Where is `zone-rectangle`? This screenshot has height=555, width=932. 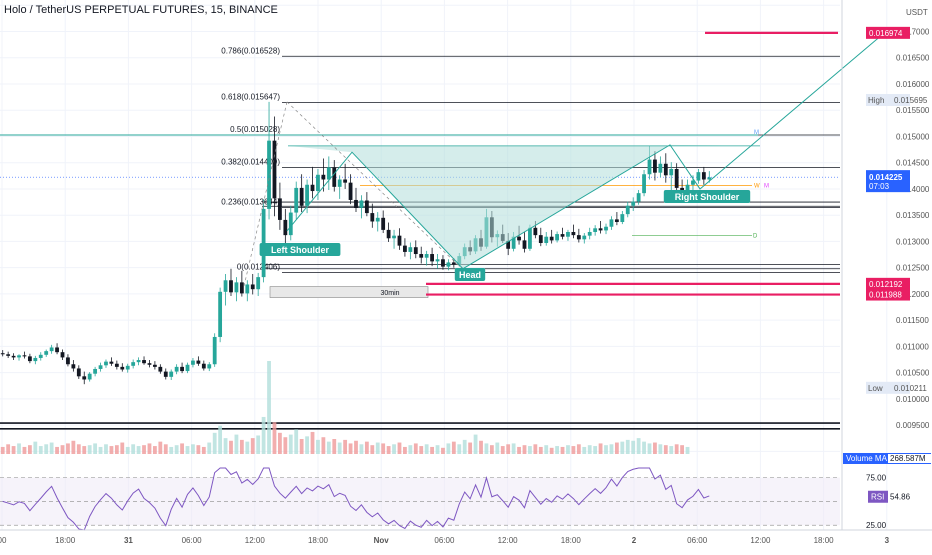
zone-rectangle is located at coordinates (349, 292).